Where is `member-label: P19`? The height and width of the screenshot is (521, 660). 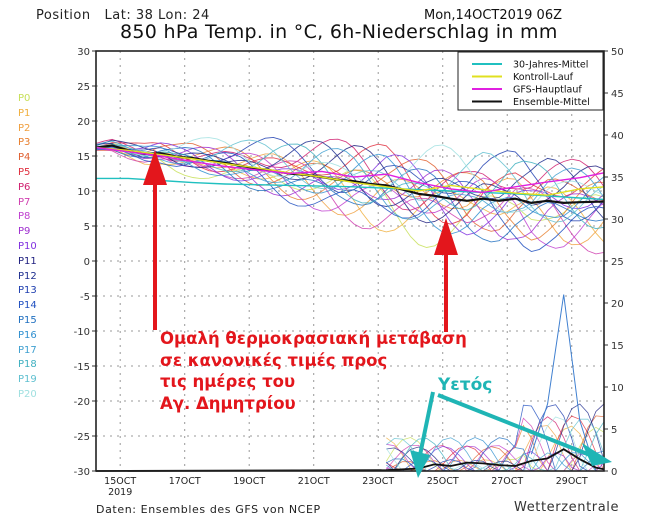
member-label: P19 is located at coordinates (27, 380).